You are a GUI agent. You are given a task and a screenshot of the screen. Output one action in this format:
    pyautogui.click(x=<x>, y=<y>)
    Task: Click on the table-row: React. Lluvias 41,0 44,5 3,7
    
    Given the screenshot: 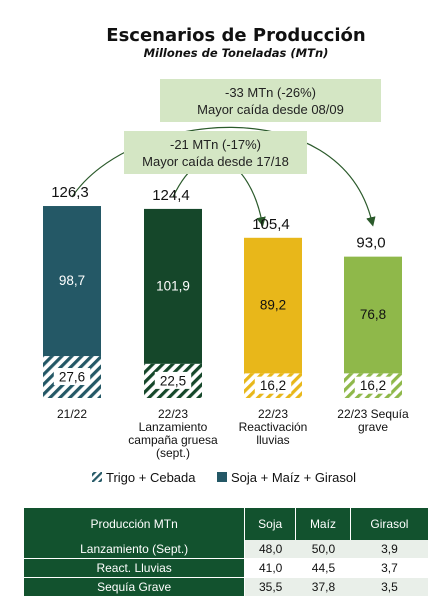 What is the action you would take?
    pyautogui.click(x=226, y=568)
    